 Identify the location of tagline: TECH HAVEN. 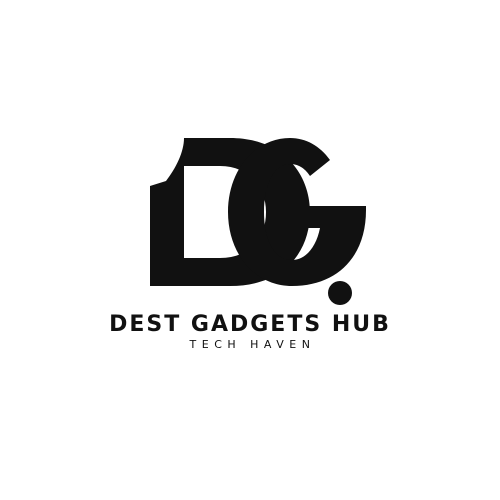
(252, 344).